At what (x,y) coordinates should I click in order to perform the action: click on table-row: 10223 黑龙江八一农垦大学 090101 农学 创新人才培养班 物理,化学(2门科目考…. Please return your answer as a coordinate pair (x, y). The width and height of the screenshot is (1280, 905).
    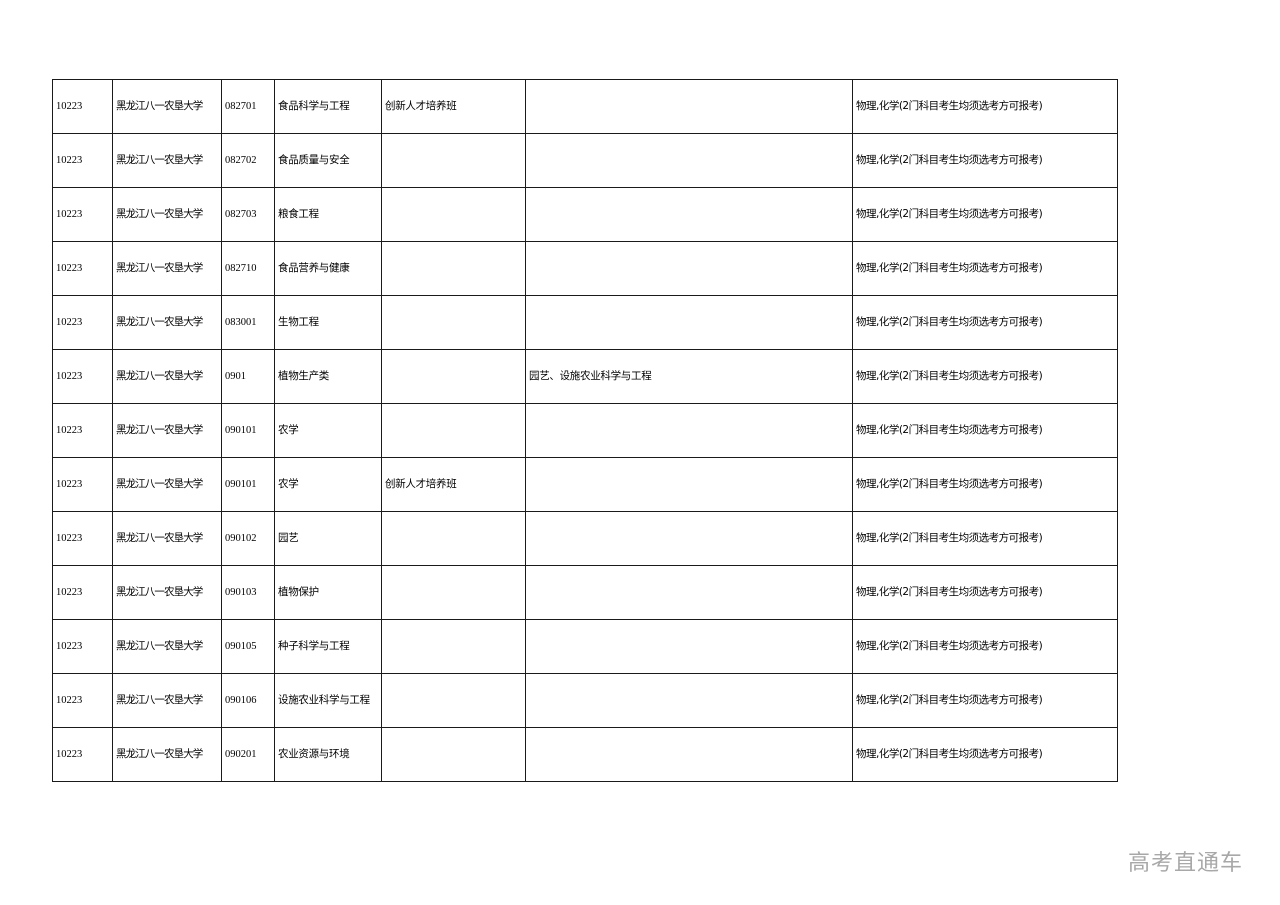
    Looking at the image, I should click on (585, 484).